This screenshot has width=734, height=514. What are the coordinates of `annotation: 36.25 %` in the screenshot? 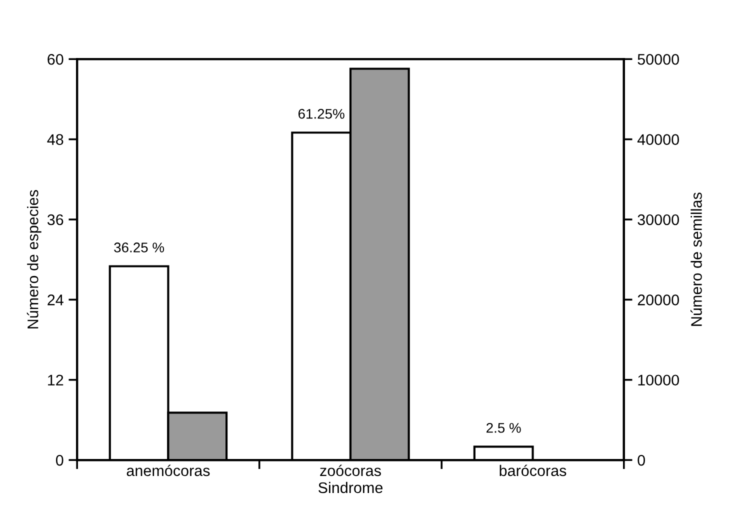 It's located at (139, 247).